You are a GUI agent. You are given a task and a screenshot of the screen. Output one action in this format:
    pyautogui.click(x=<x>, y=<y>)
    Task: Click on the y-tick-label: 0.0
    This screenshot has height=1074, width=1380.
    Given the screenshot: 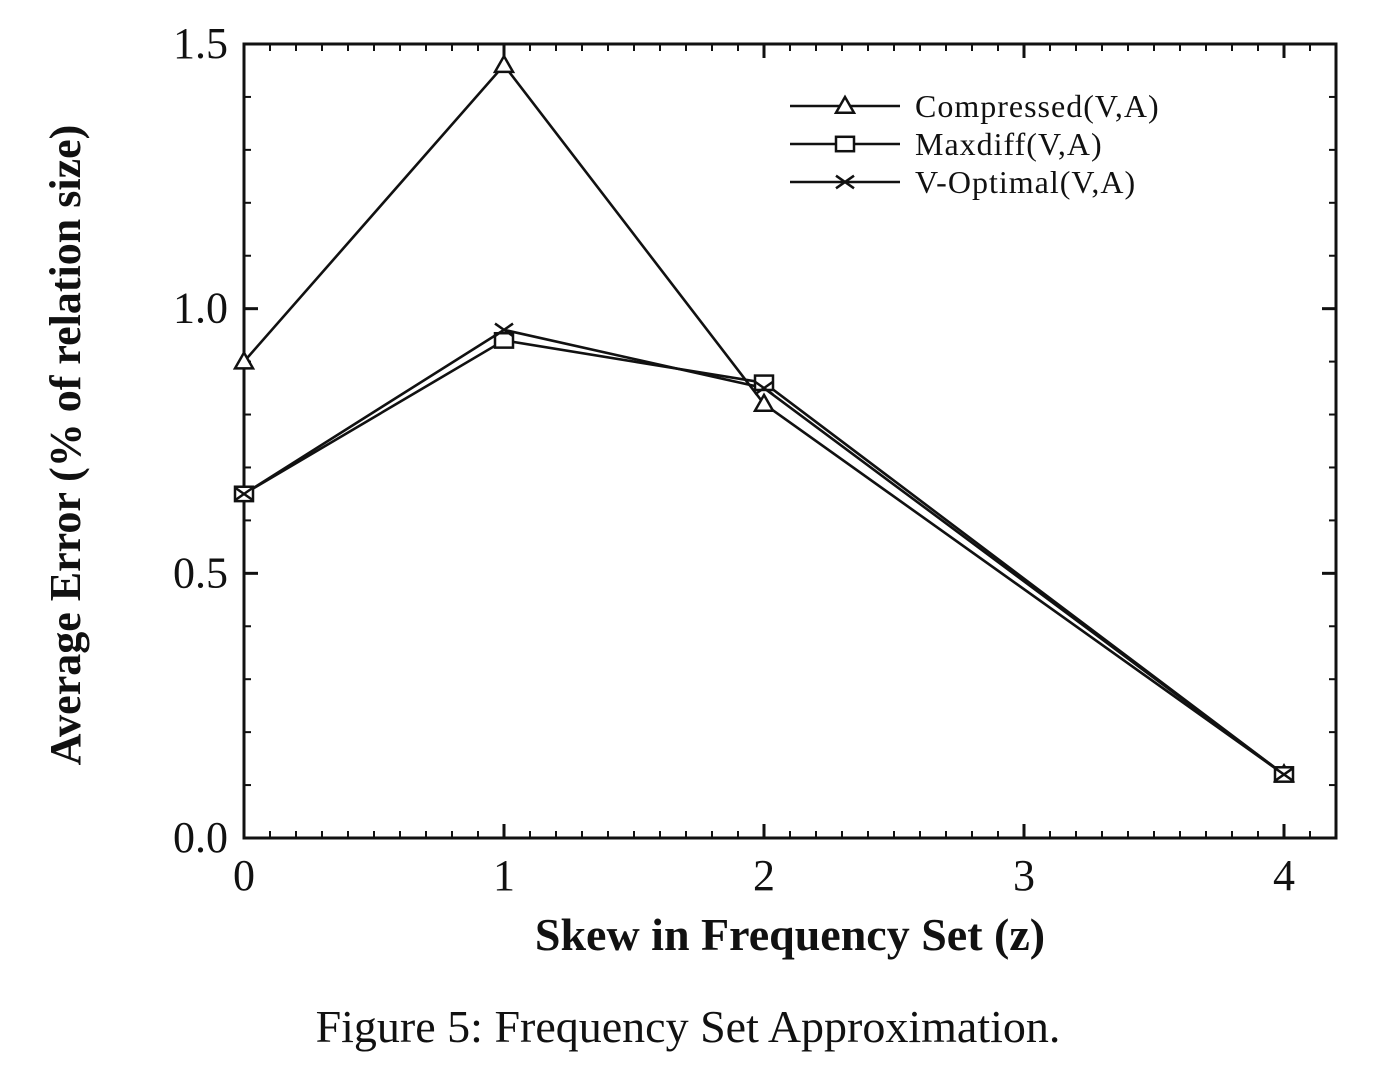 What is the action you would take?
    pyautogui.click(x=200, y=837)
    